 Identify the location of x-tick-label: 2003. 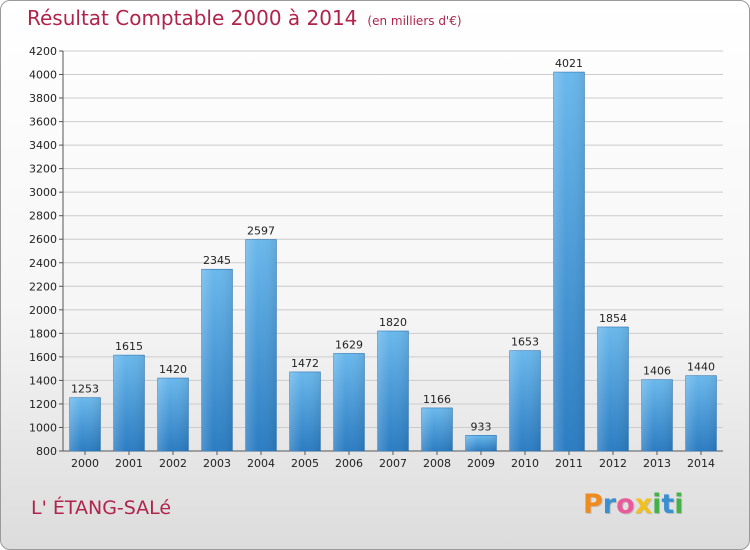
(217, 463).